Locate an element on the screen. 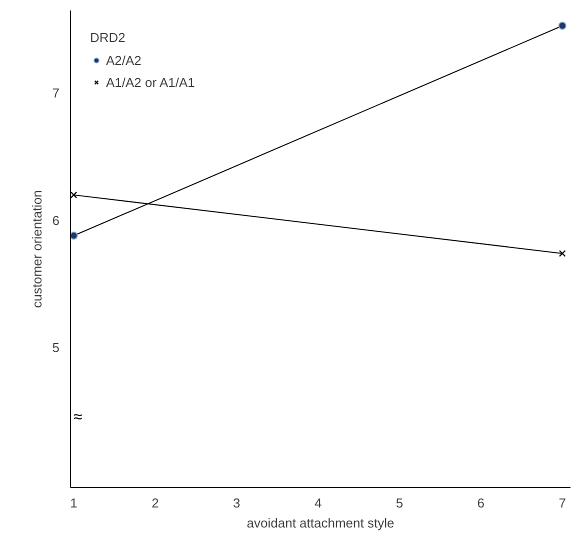  legend-label: A2/A2 is located at coordinates (124, 60).